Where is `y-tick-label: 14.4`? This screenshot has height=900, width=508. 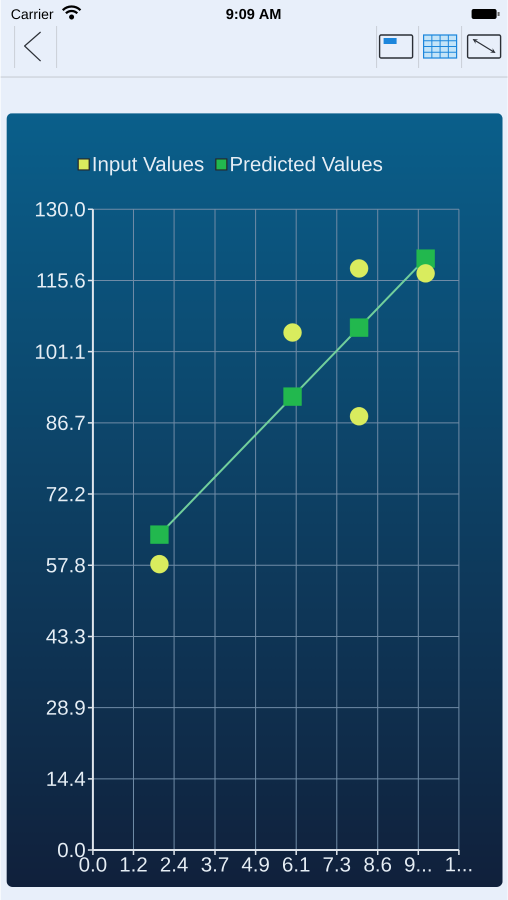 y-tick-label: 14.4 is located at coordinates (66, 779).